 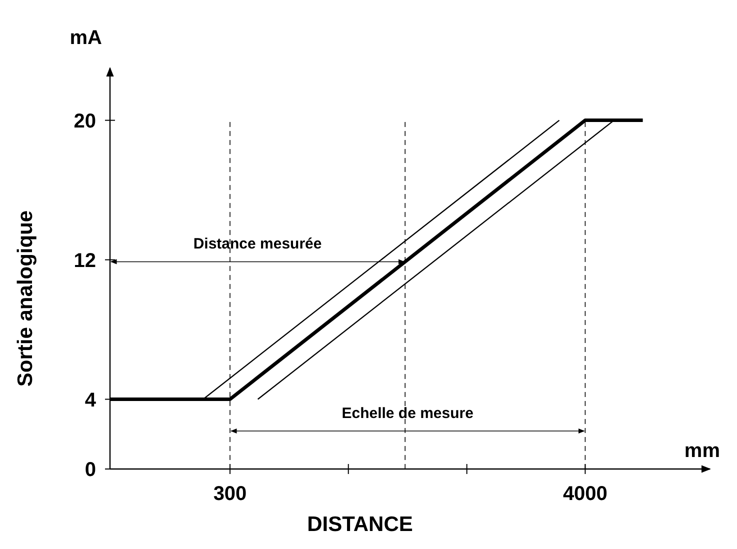 What do you see at coordinates (360, 524) in the screenshot?
I see `x-axis-title: DISTANCE` at bounding box center [360, 524].